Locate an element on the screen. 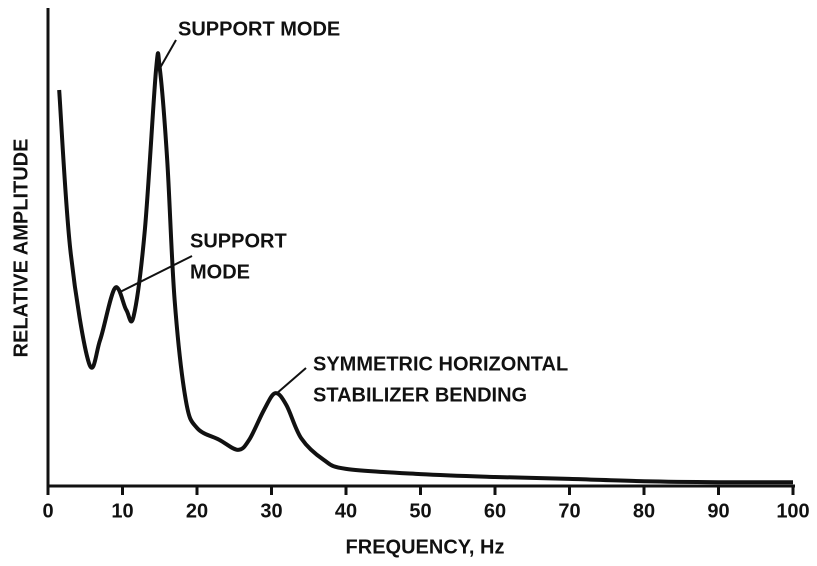 Image resolution: width=817 pixels, height=566 pixels. x-tick-label: 0 is located at coordinates (47, 511).